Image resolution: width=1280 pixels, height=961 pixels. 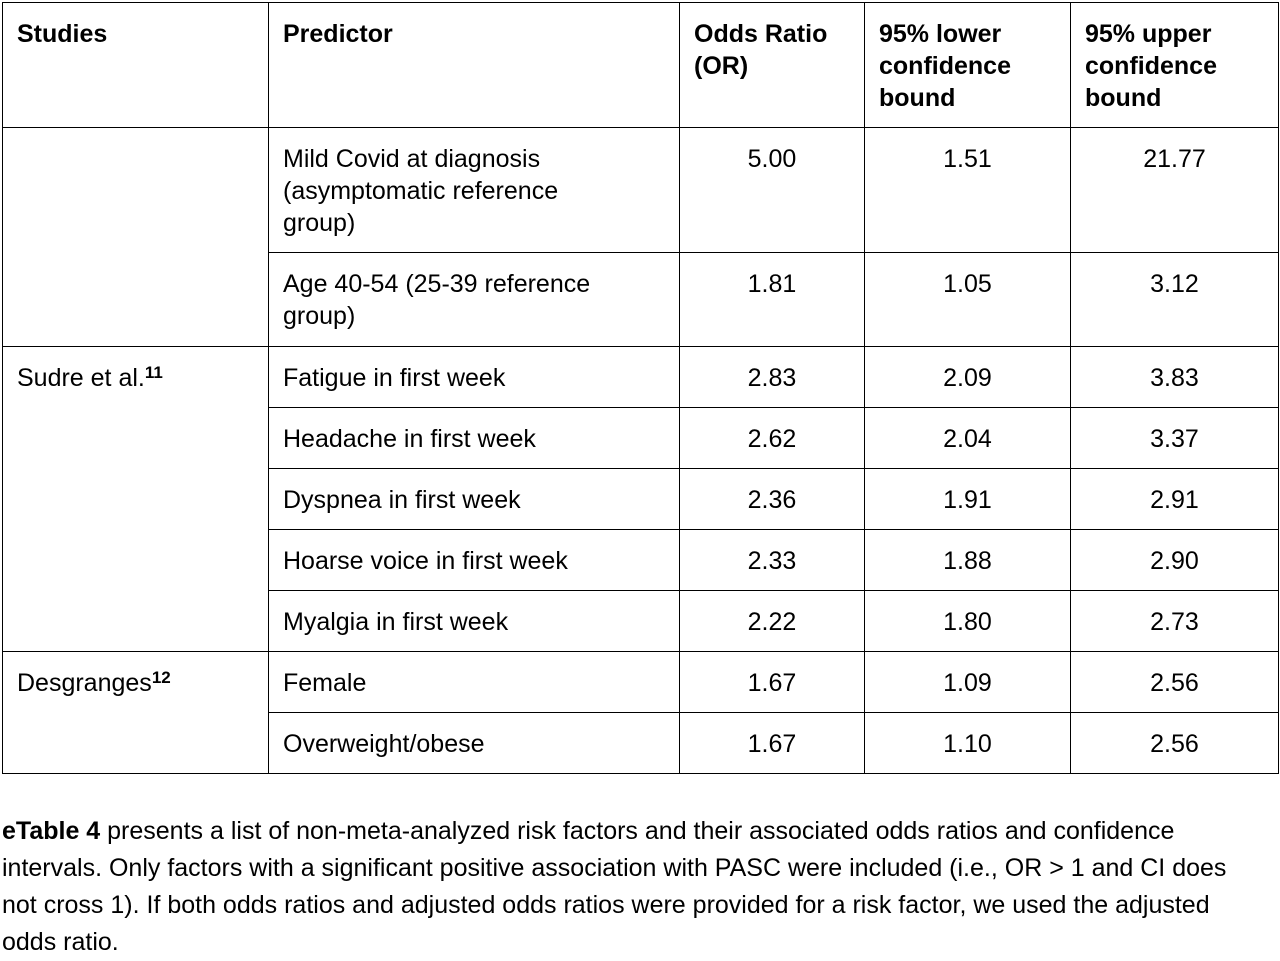 I want to click on upper-bound-cell: 3.83, so click(x=1174, y=377).